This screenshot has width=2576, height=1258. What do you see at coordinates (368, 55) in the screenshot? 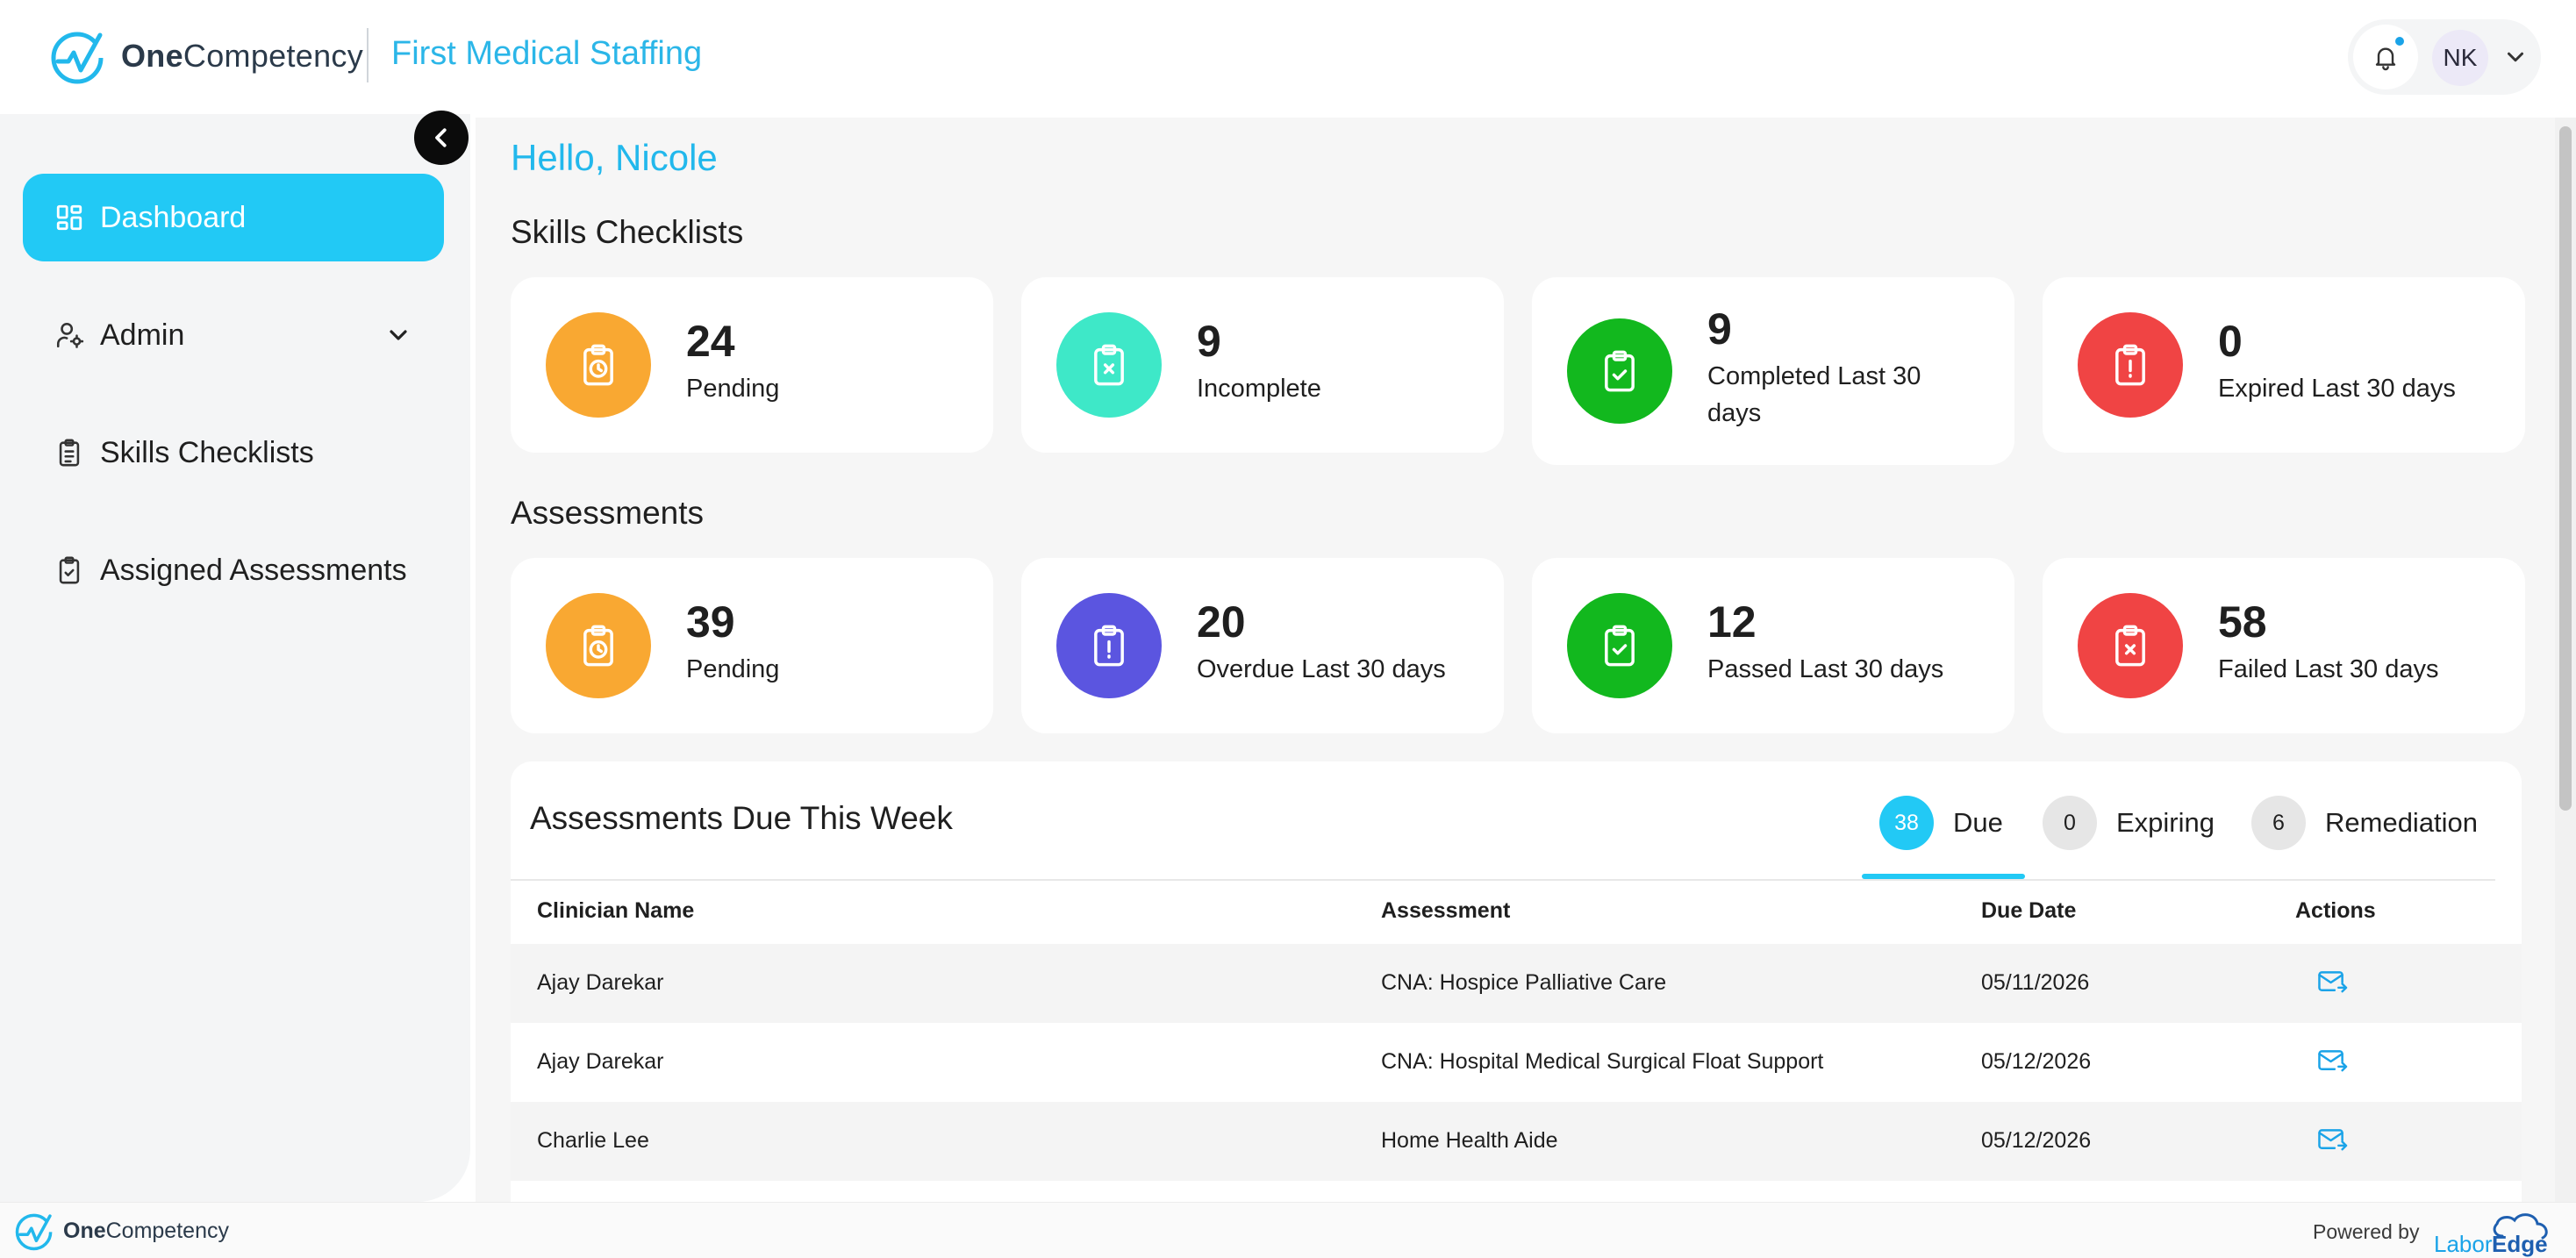
I see `header-divider` at bounding box center [368, 55].